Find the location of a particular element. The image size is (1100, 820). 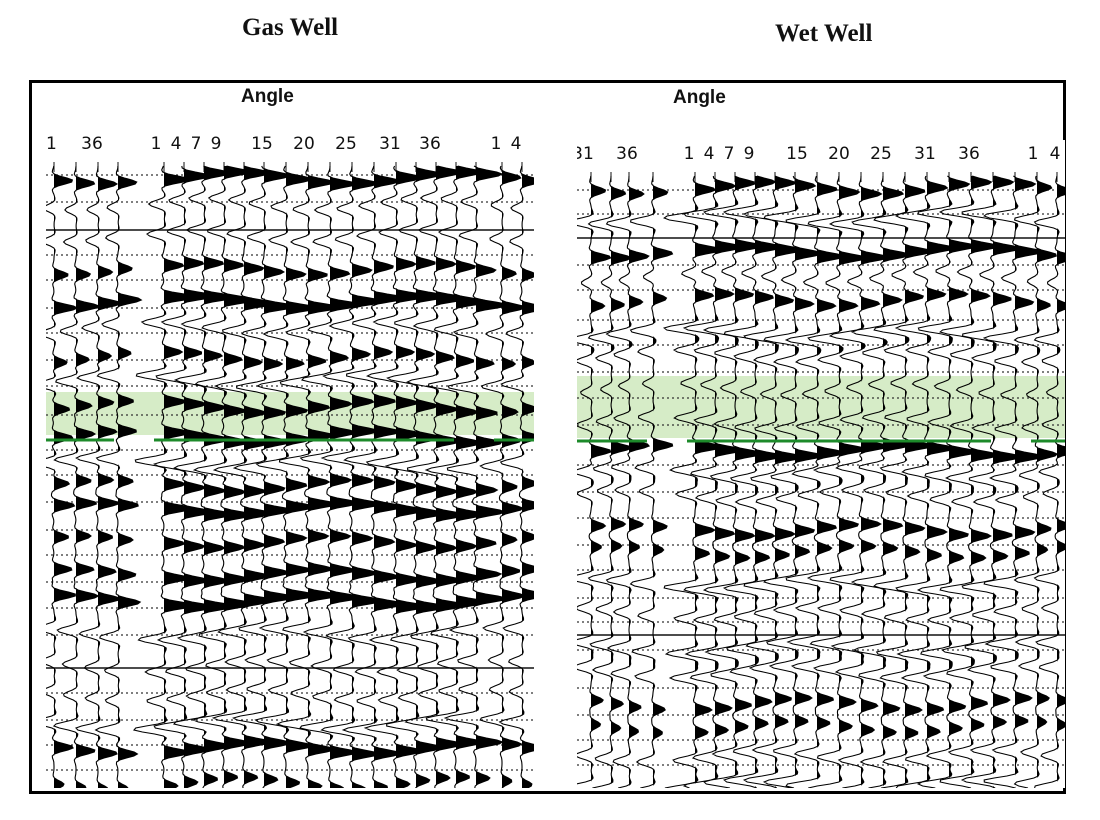

wet-angle-label: Angle is located at coordinates (699, 97).